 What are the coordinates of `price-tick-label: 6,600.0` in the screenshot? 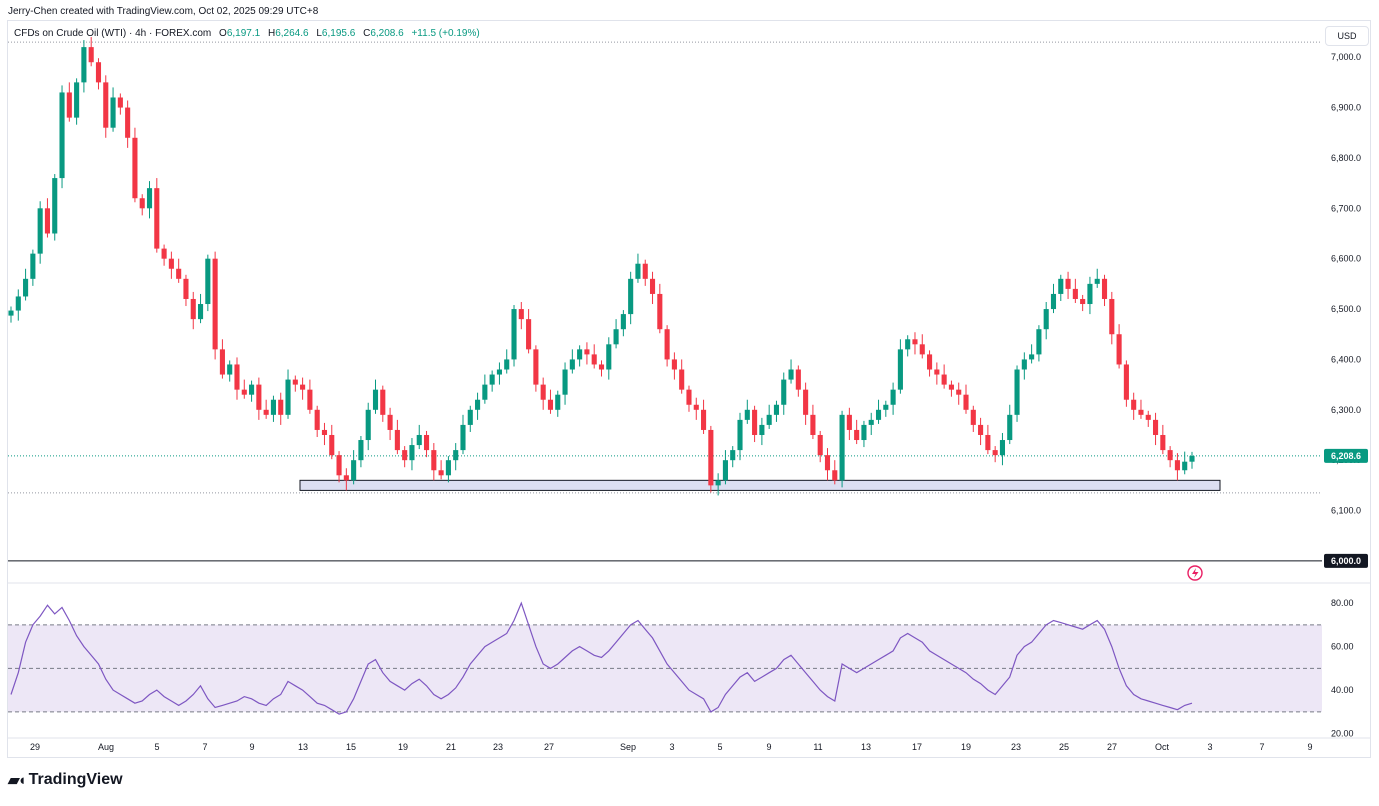 It's located at (1346, 259).